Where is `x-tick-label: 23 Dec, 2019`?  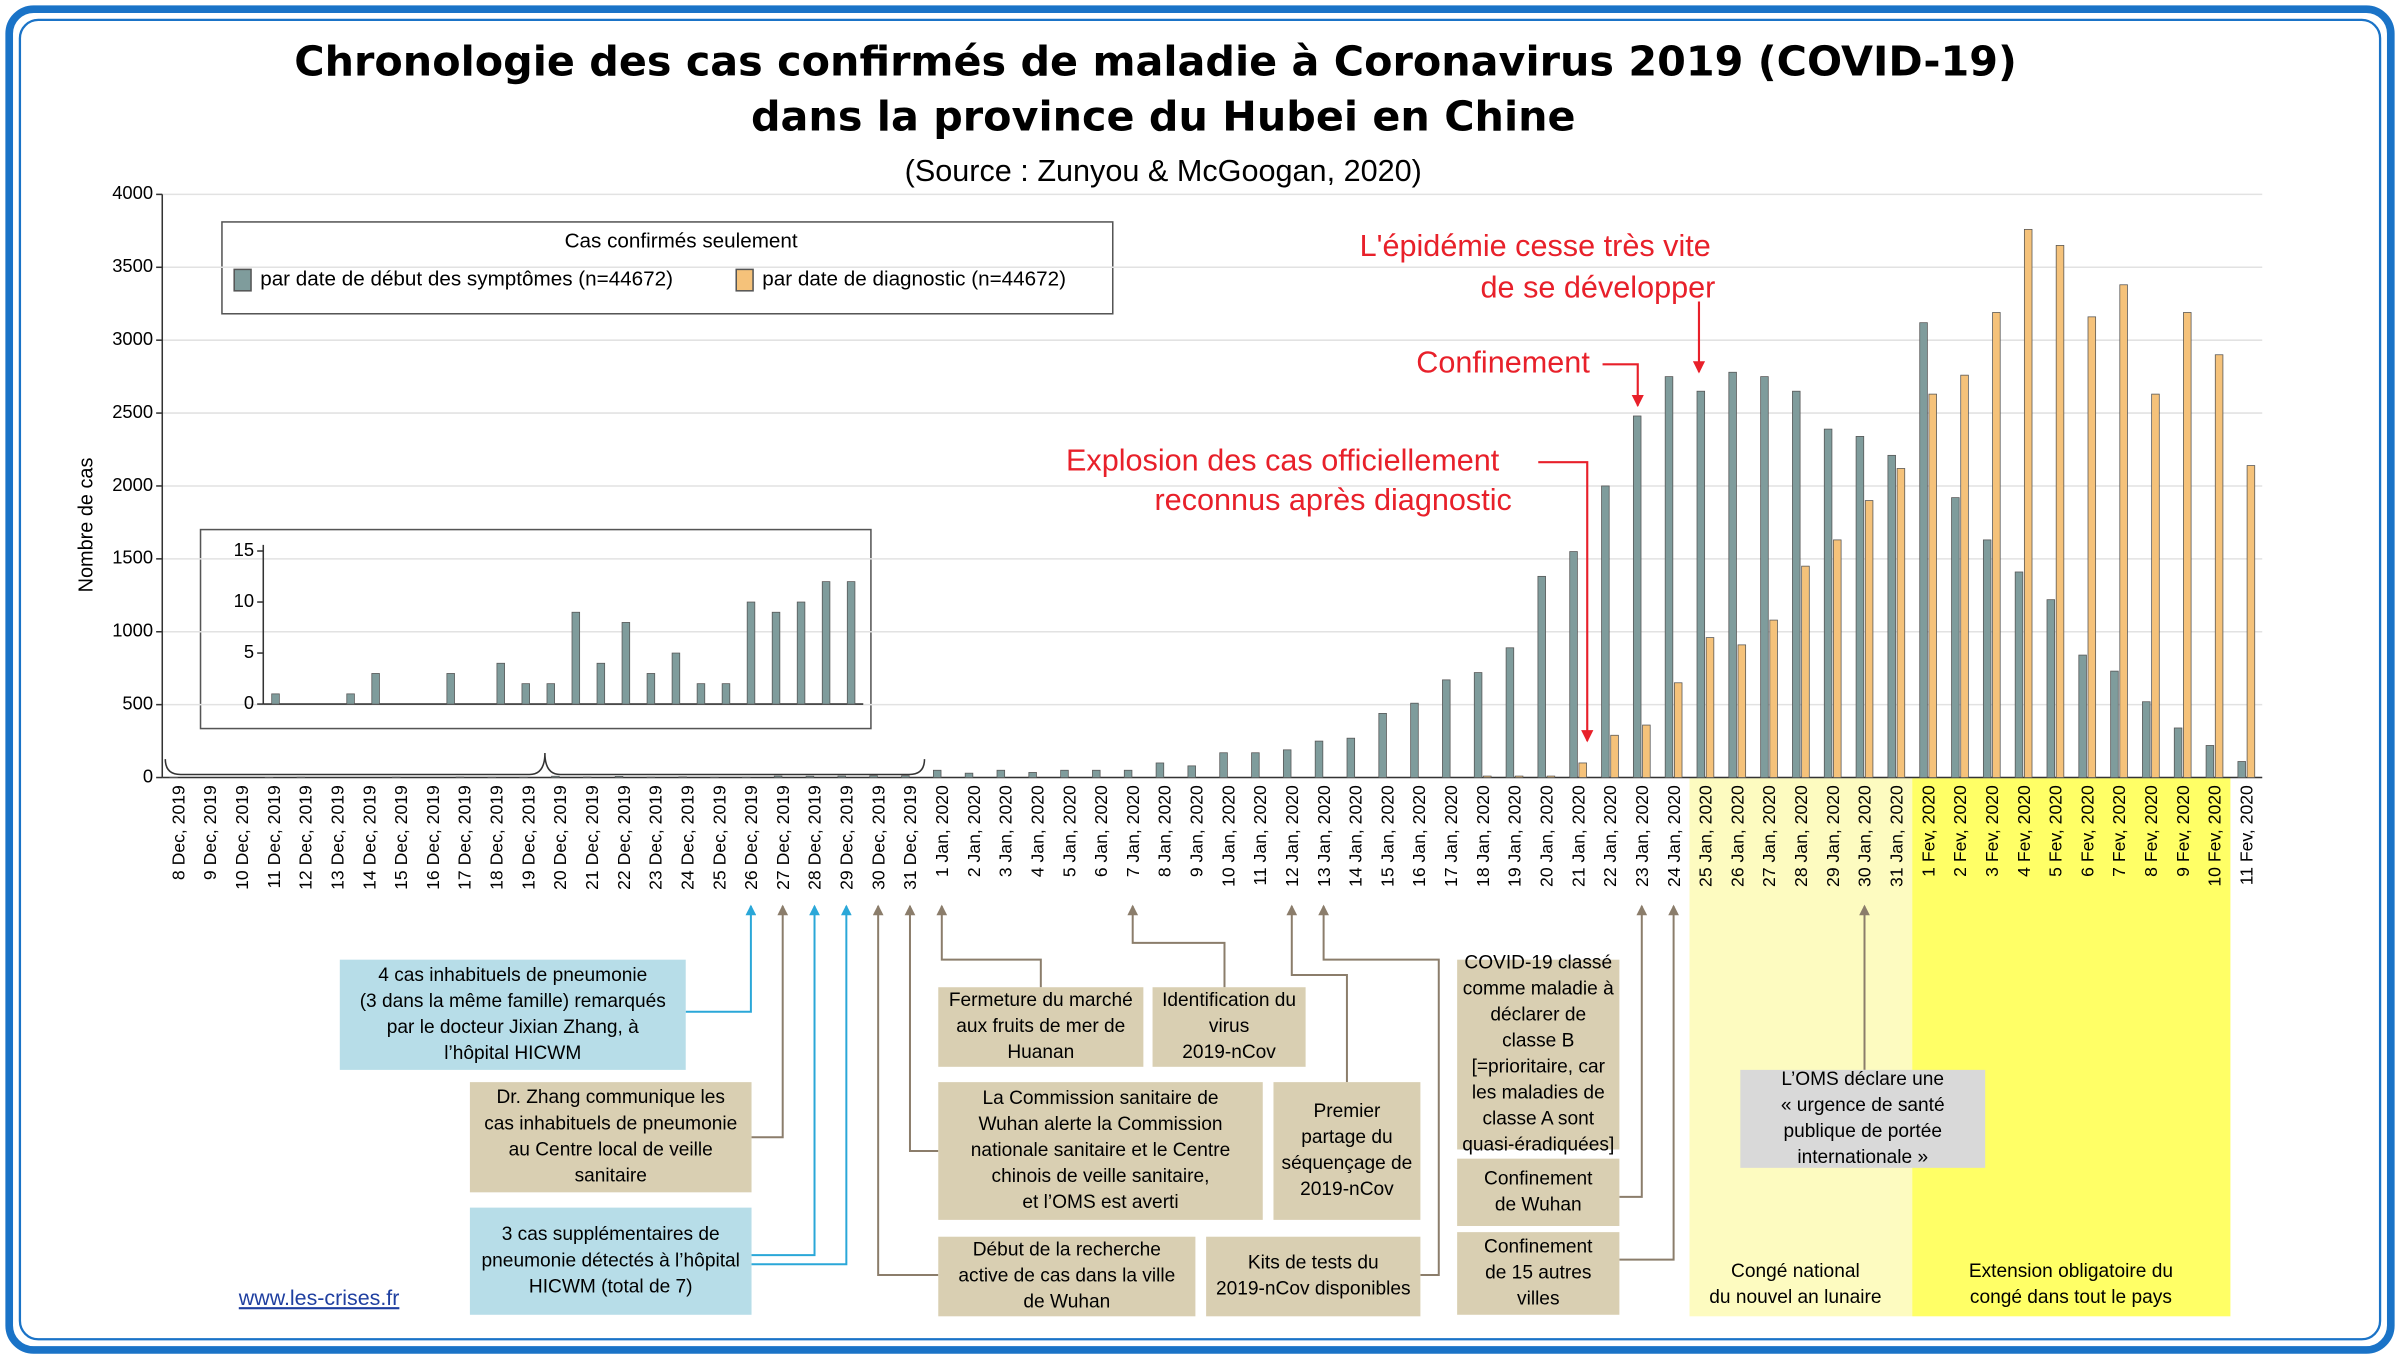 x-tick-label: 23 Dec, 2019 is located at coordinates (656, 837).